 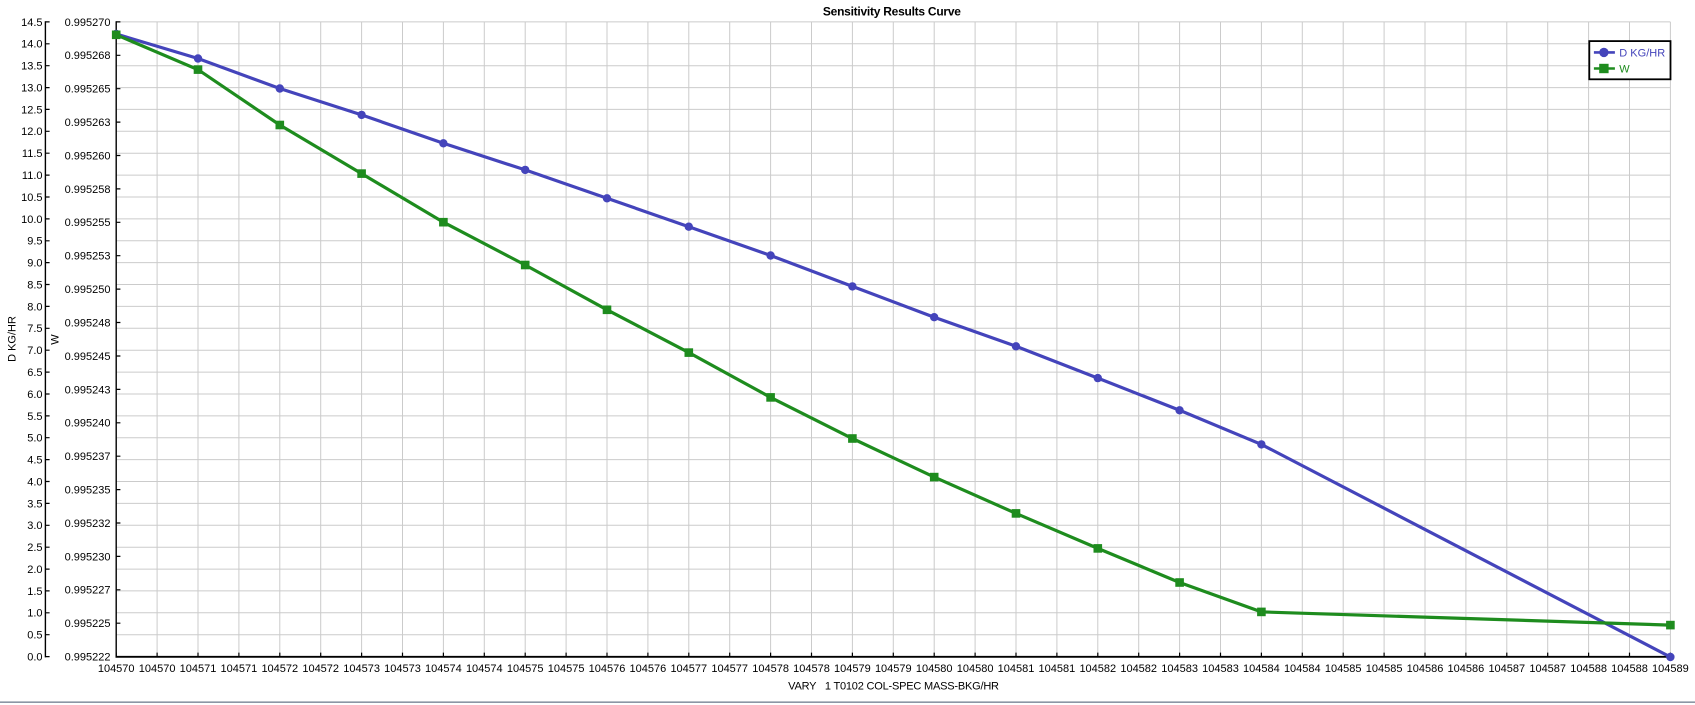 I want to click on svg-text: 5.0, so click(x=34, y=439).